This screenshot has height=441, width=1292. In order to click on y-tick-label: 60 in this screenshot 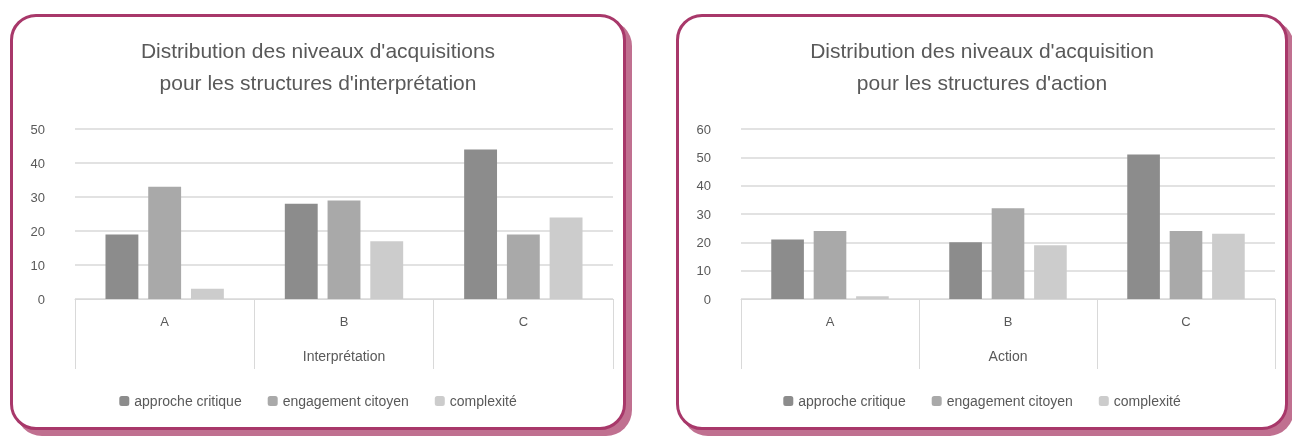, I will do `click(703, 129)`.